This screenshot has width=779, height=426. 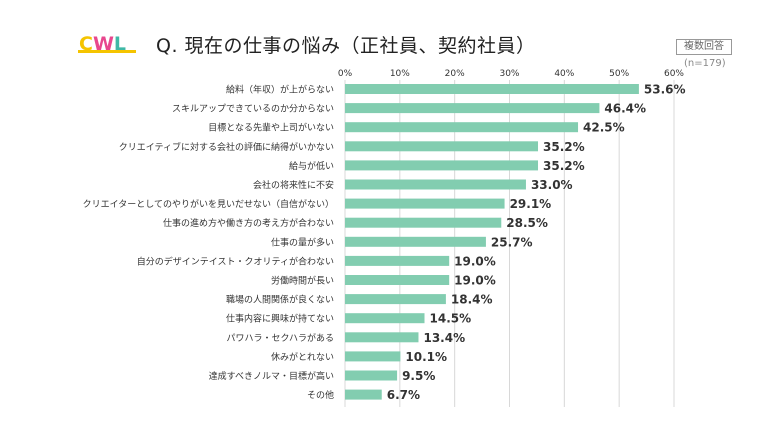 What do you see at coordinates (451, 319) in the screenshot?
I see `data-label: 14.5%` at bounding box center [451, 319].